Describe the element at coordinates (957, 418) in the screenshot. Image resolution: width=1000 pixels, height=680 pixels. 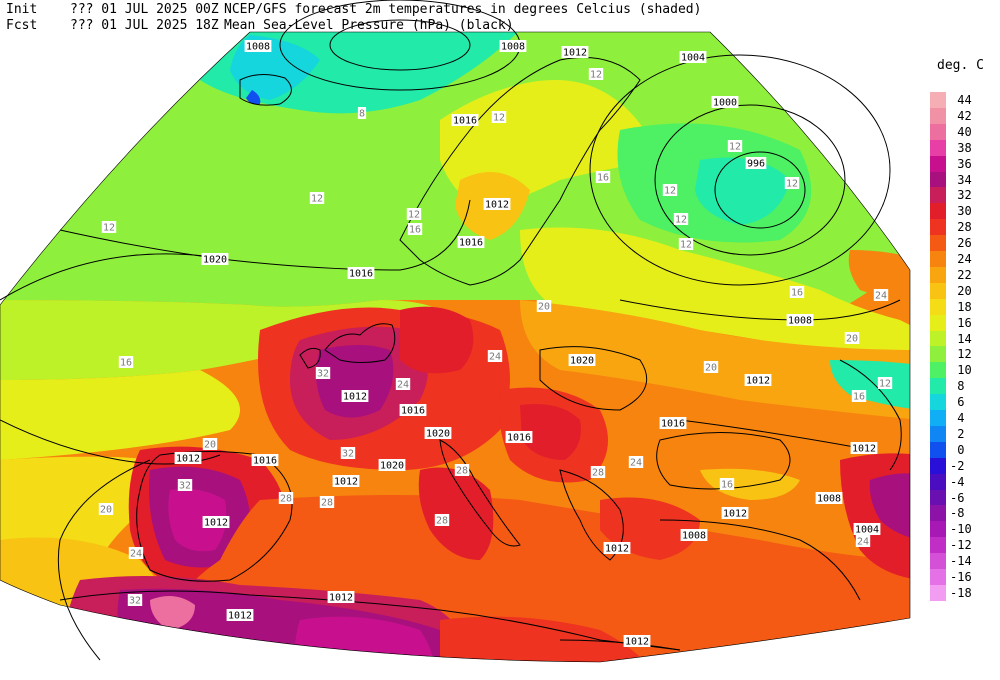
I see `legend-label: 4` at that location.